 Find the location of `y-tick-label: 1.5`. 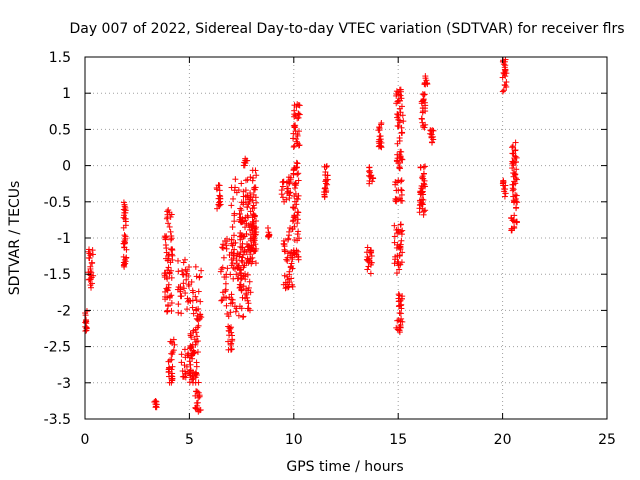

y-tick-label: 1.5 is located at coordinates (60, 58).